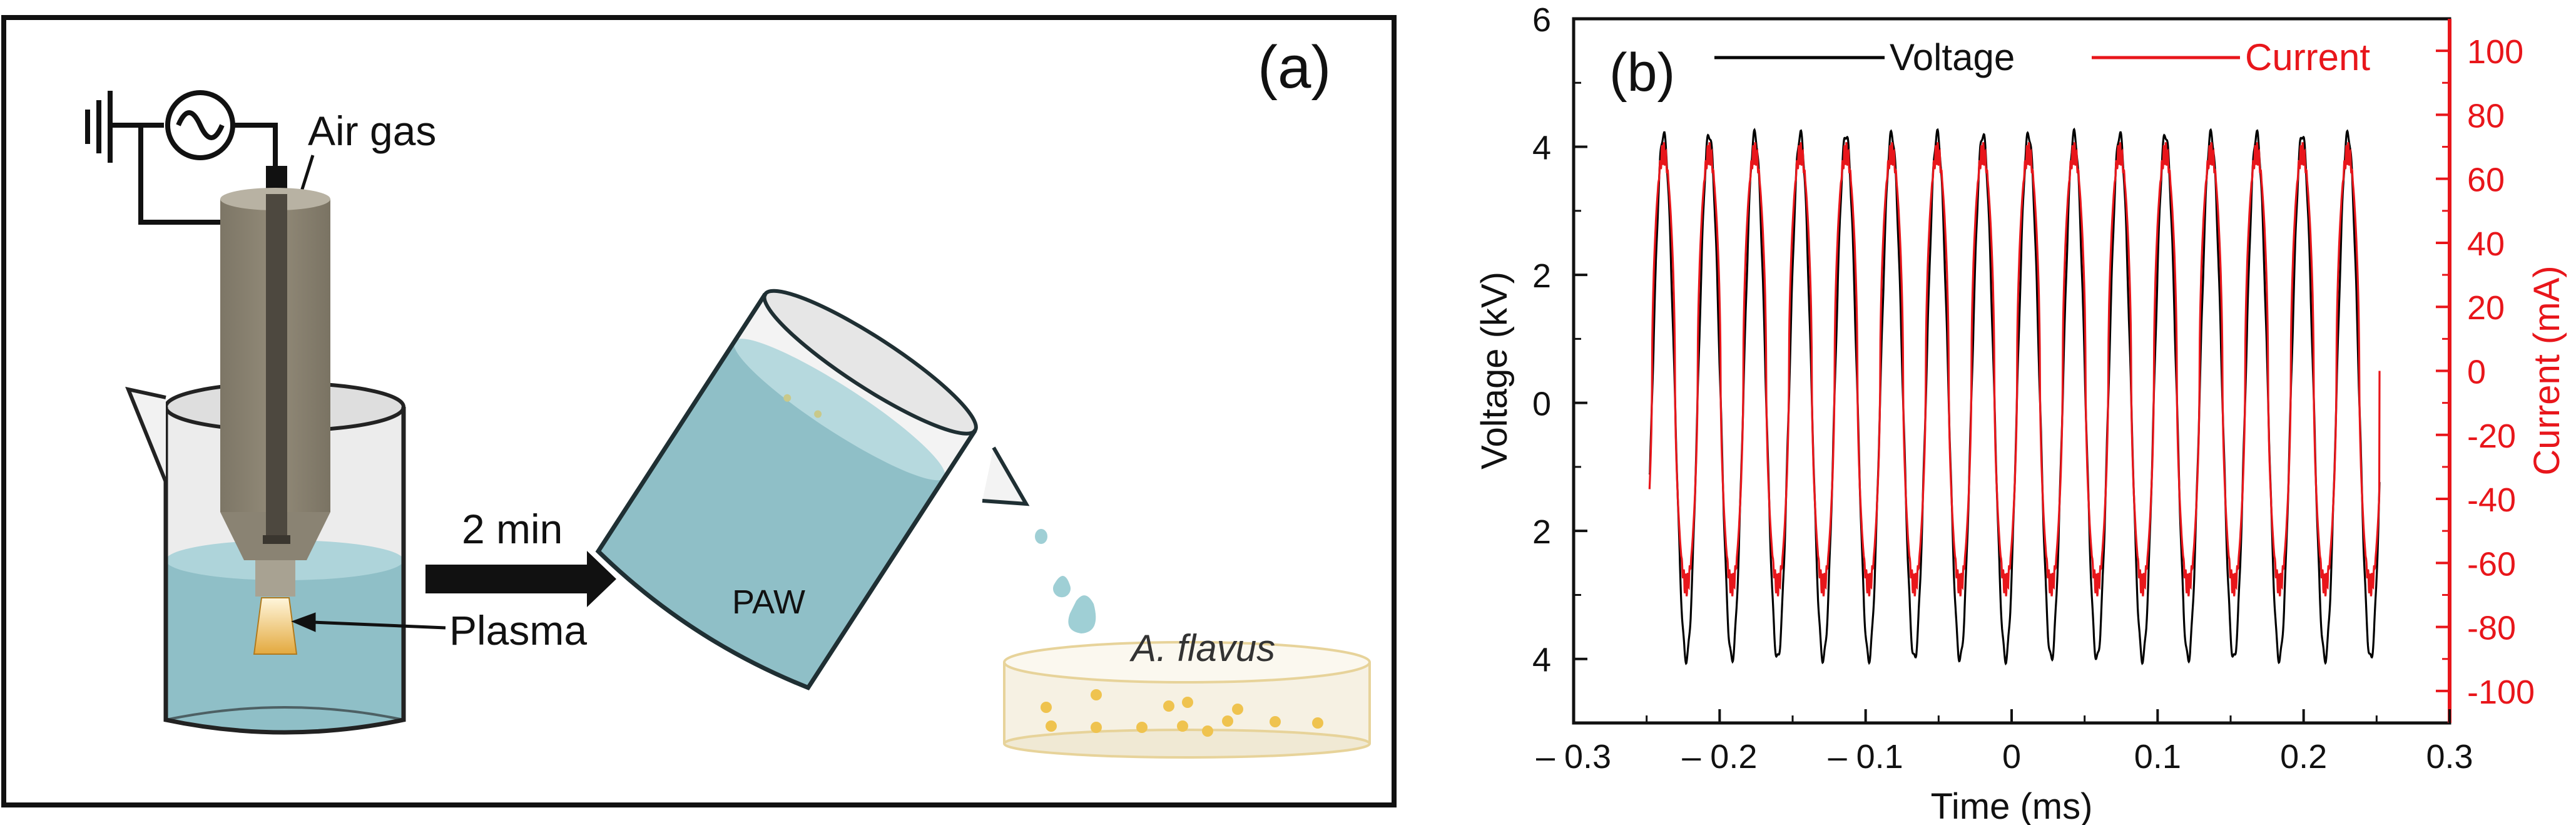  I want to click on ac-source-icon, so click(200, 125).